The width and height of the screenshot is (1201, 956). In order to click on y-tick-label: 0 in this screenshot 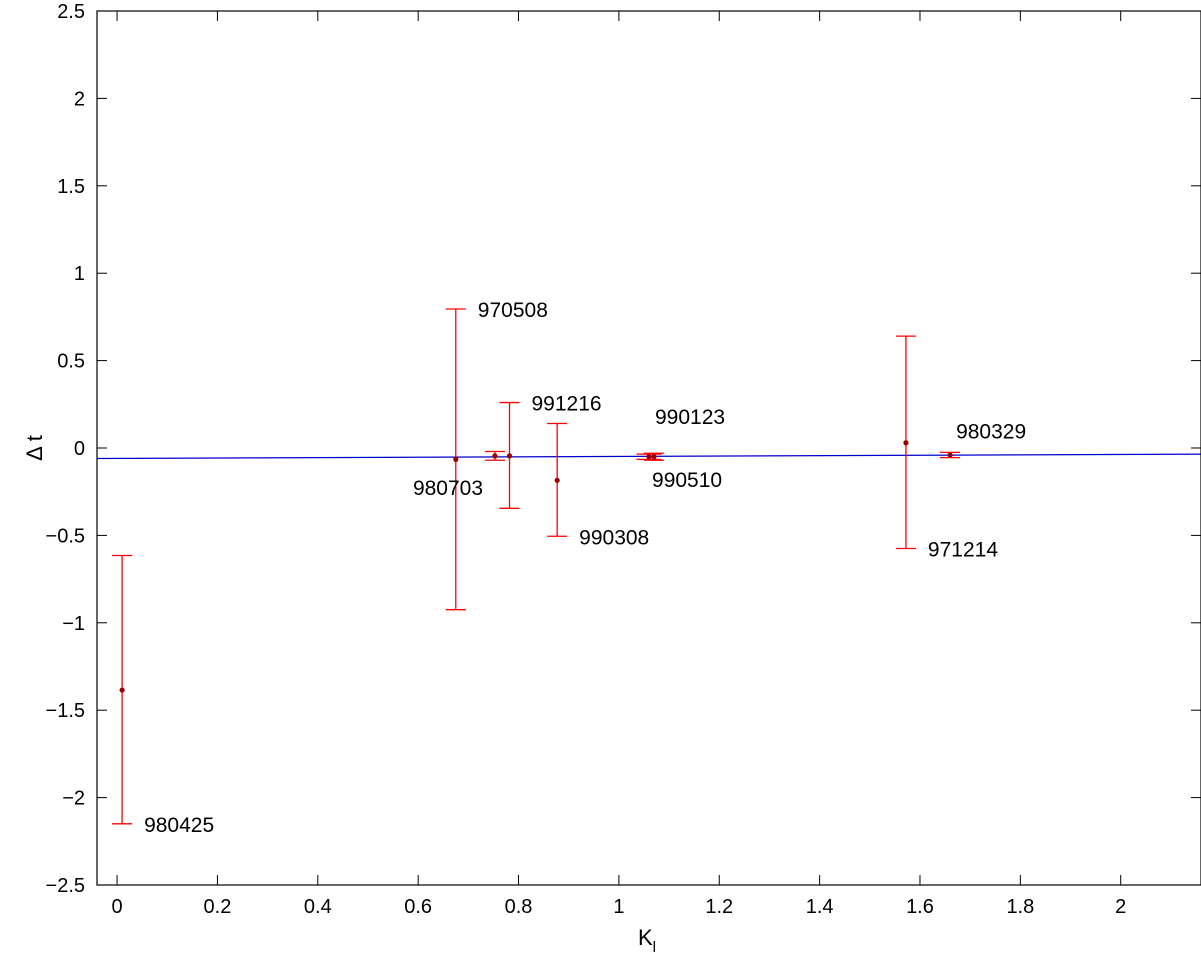, I will do `click(79, 449)`.